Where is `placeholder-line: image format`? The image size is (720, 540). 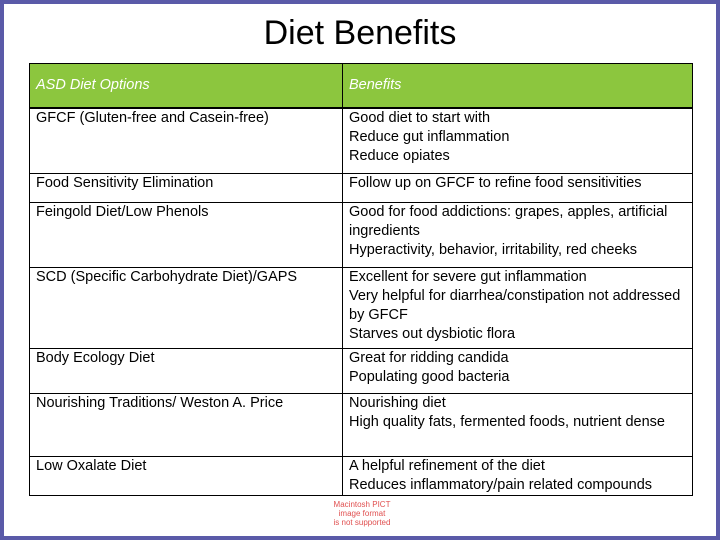
placeholder-line: image format is located at coordinates (362, 513).